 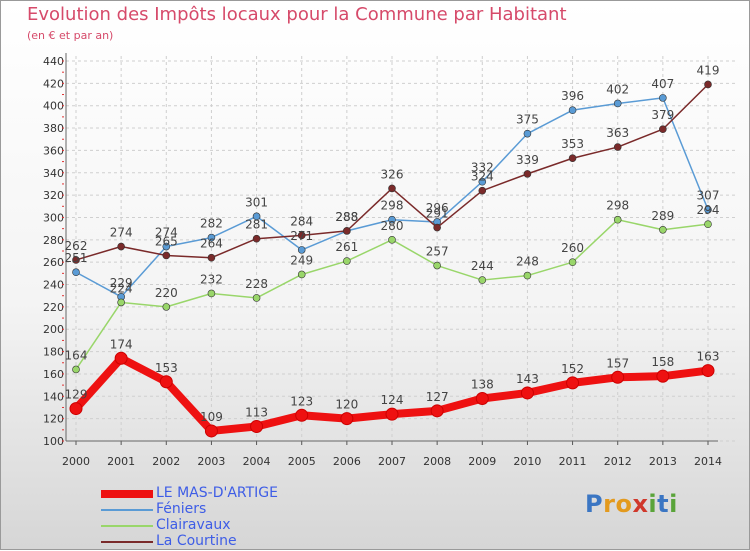 What do you see at coordinates (53, 262) in the screenshot?
I see `y-tick-label: 260` at bounding box center [53, 262].